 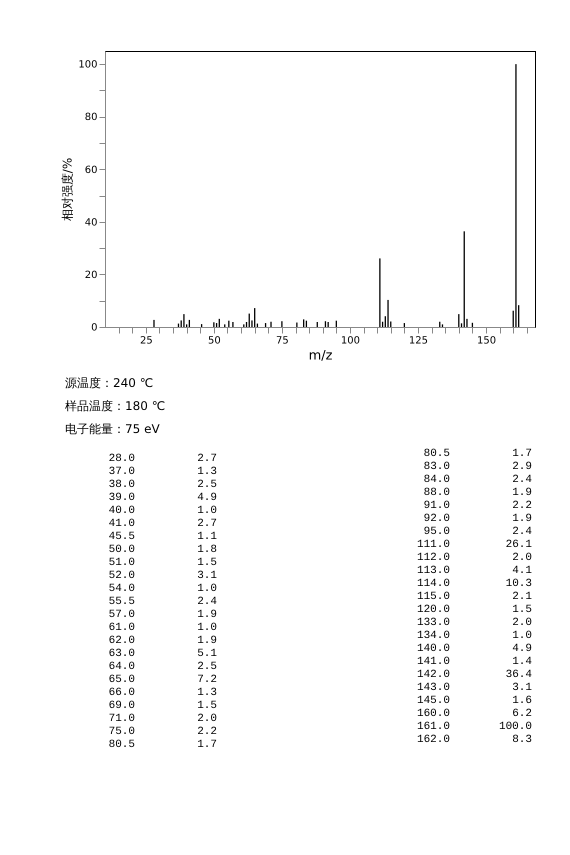 What do you see at coordinates (437, 519) in the screenshot?
I see `text: 92.0` at bounding box center [437, 519].